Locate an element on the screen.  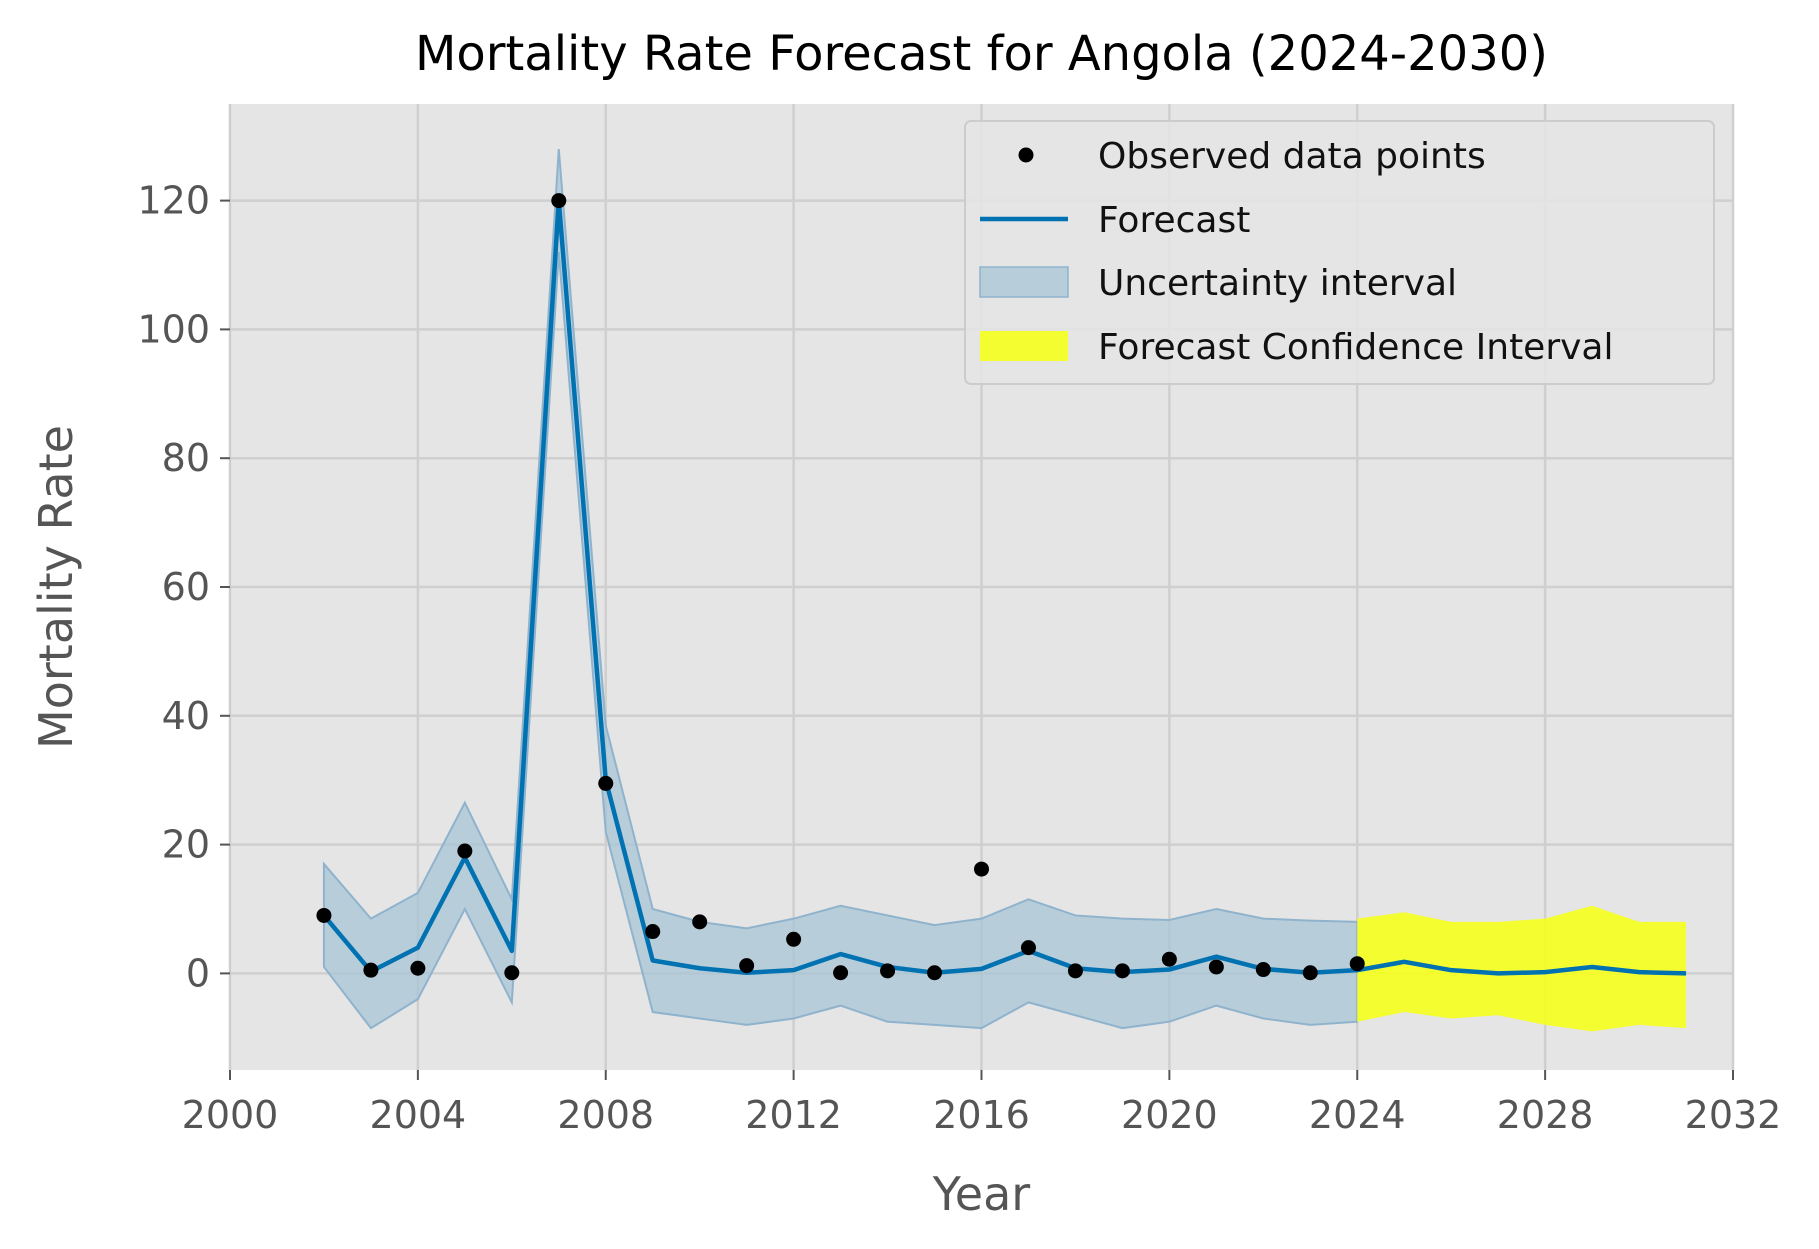
x-tick-label: 2028 is located at coordinates (1545, 1115).